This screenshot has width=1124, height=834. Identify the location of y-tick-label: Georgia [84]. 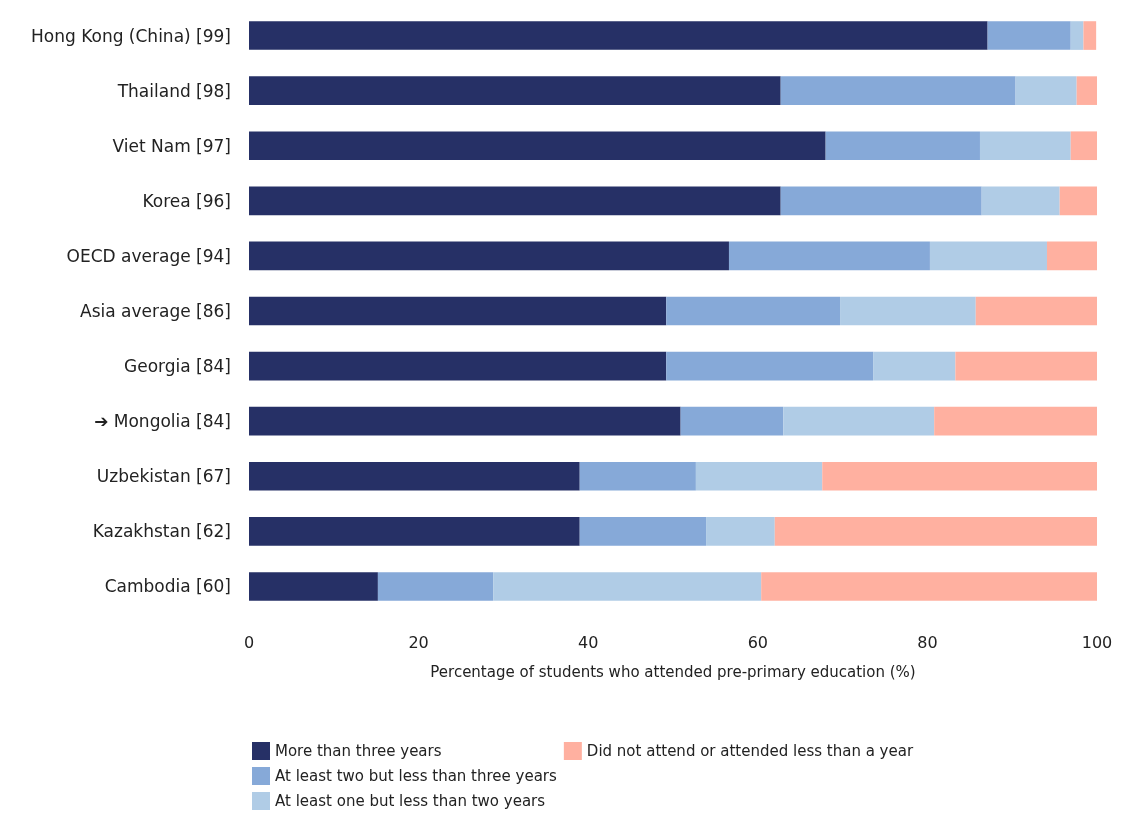
(177, 366).